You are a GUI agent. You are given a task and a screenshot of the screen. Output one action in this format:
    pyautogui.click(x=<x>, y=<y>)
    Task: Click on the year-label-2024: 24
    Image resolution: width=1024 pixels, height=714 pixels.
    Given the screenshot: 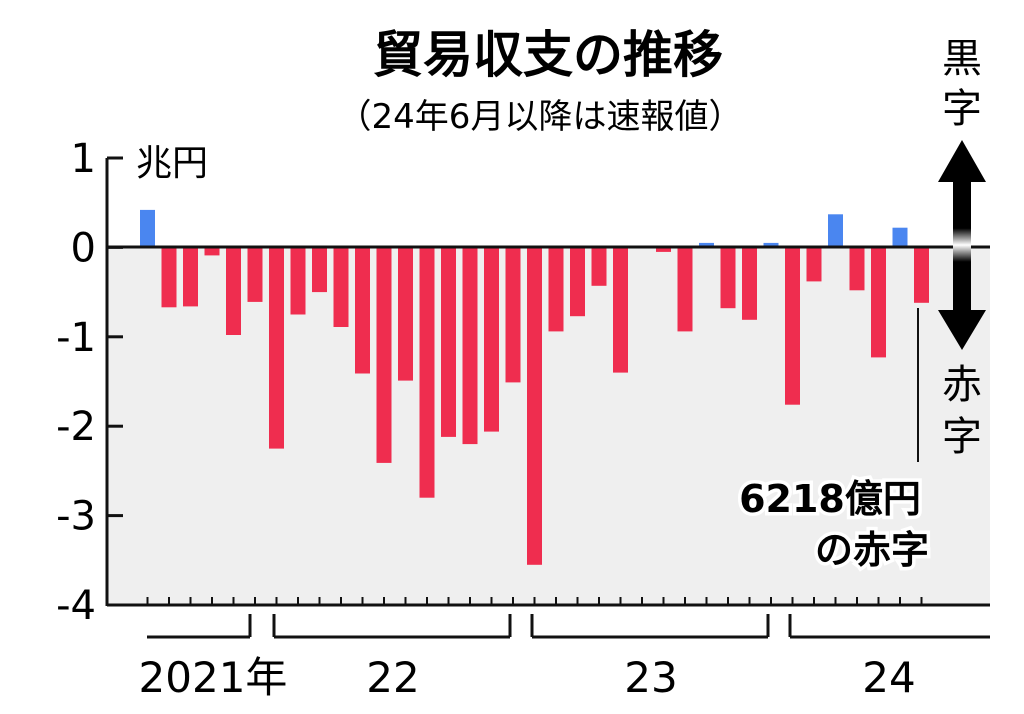 What is the action you would take?
    pyautogui.click(x=888, y=677)
    